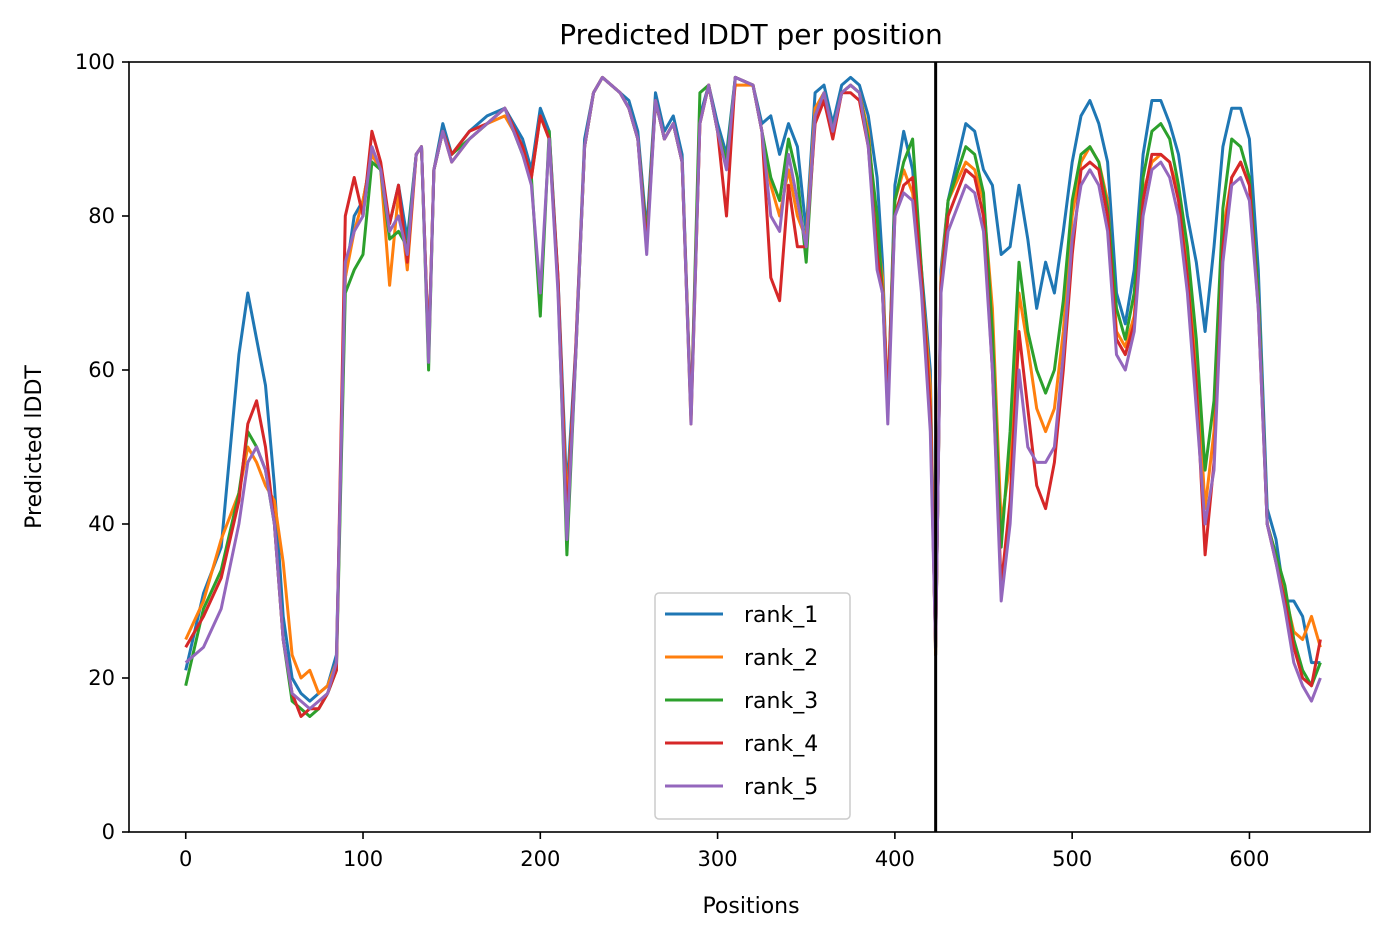 Image resolution: width=1391 pixels, height=944 pixels. I want to click on y-axis-label: Predicted lDDT, so click(34, 447).